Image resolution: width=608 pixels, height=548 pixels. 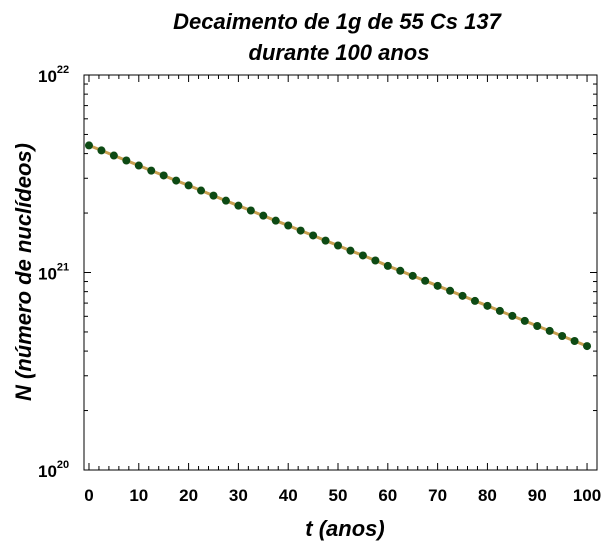 I want to click on y-tick-label: 1020, so click(x=53, y=470).